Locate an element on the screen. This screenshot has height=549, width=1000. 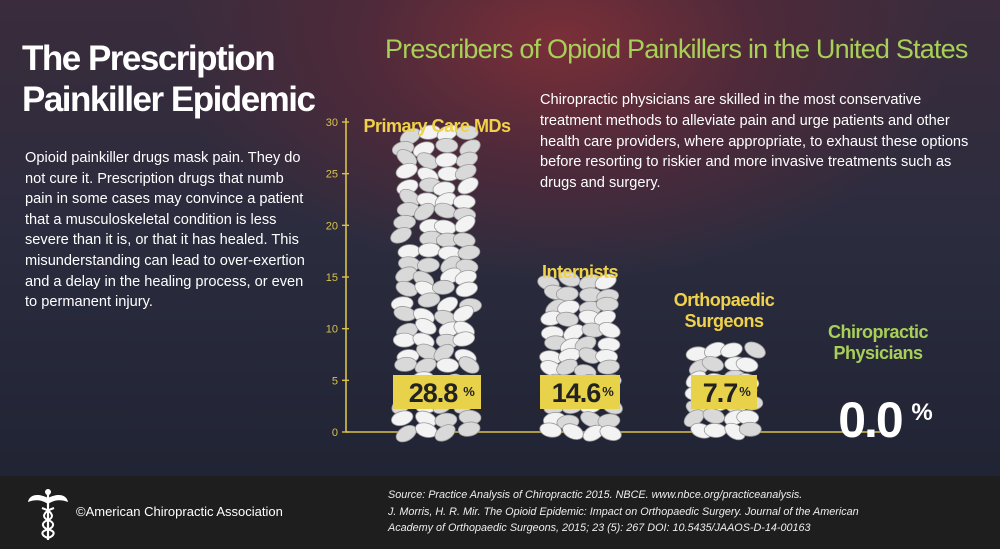
value-label: 0.0 is located at coordinates (870, 420).